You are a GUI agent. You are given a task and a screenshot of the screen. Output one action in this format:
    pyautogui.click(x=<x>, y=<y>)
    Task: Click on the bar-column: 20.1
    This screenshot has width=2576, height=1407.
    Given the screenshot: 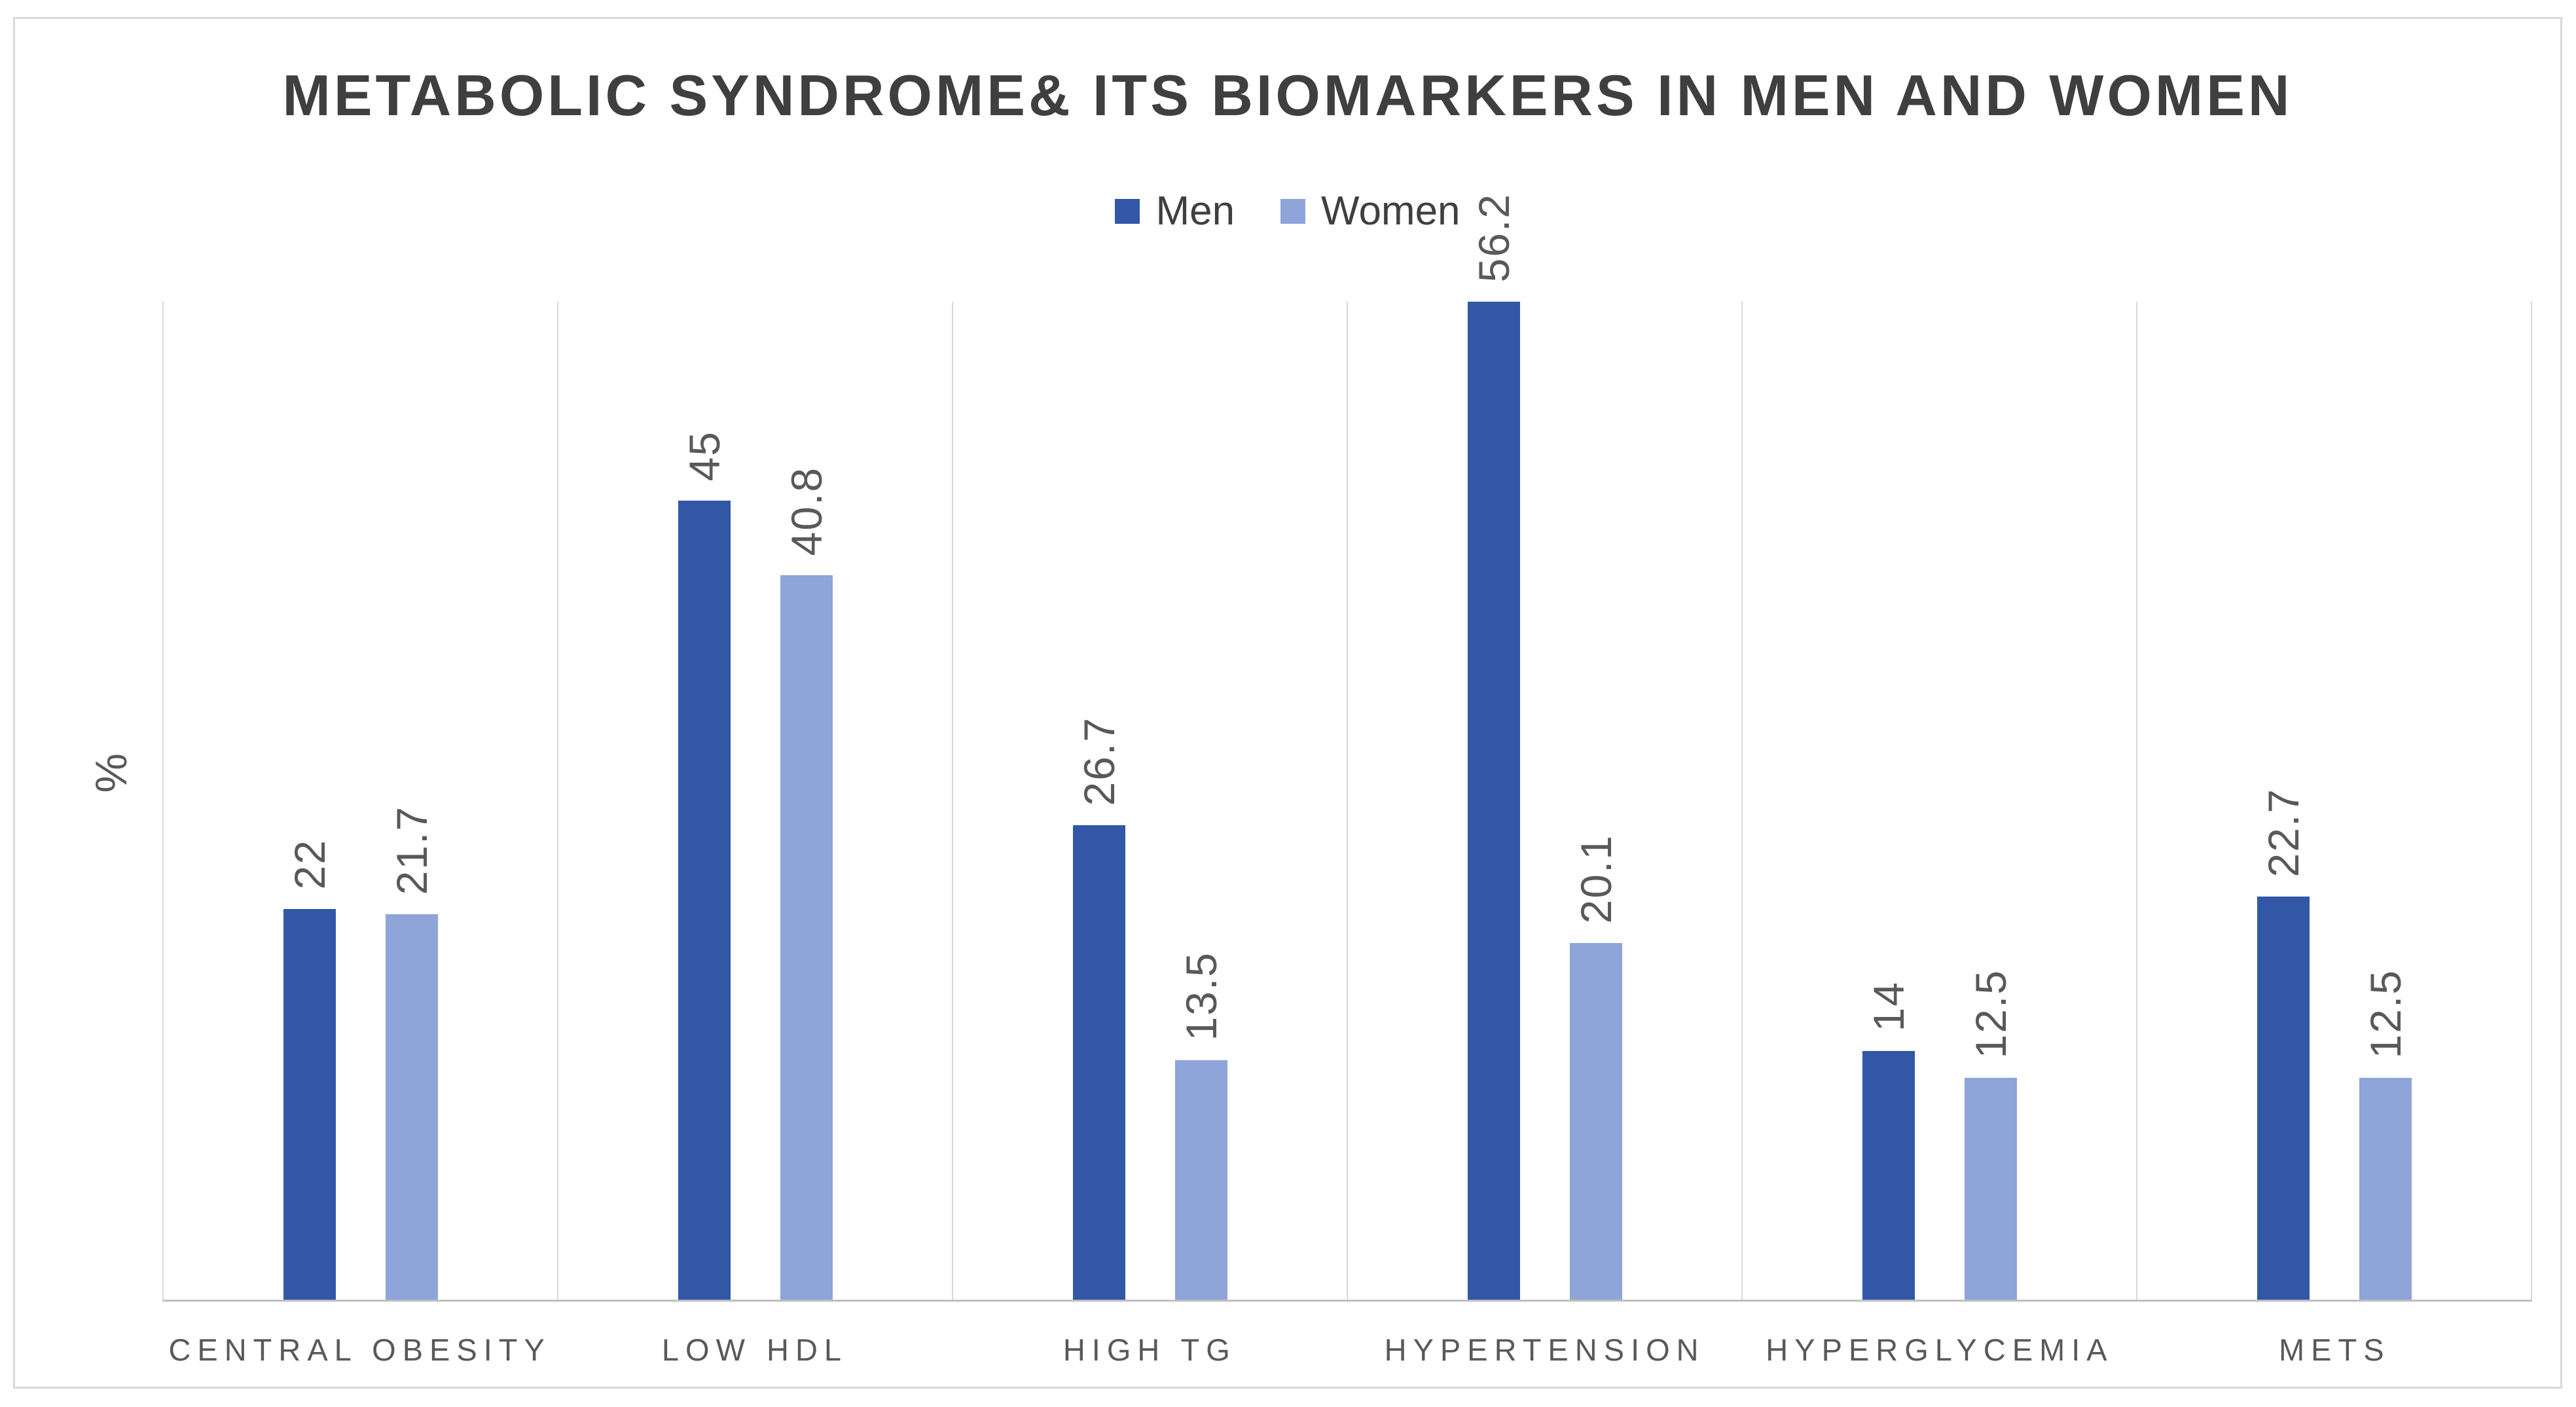 What is the action you would take?
    pyautogui.click(x=1595, y=1067)
    